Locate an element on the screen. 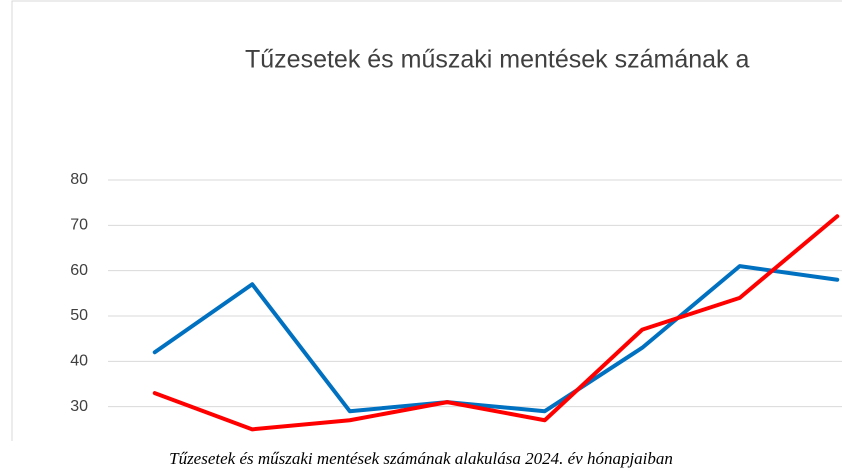 The width and height of the screenshot is (842, 474). y-tick-label: 40 is located at coordinates (79, 361).